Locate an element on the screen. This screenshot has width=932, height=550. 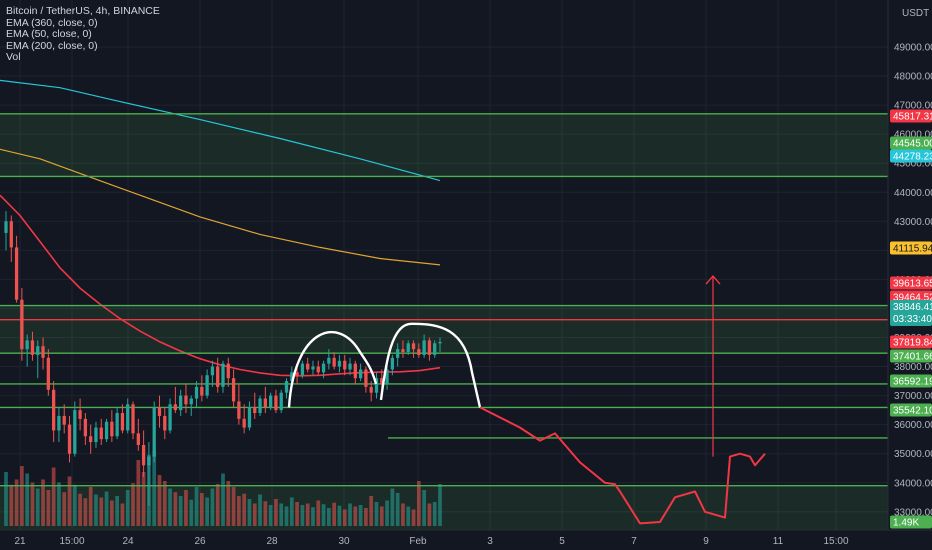
projection-path is located at coordinates (622, 465).